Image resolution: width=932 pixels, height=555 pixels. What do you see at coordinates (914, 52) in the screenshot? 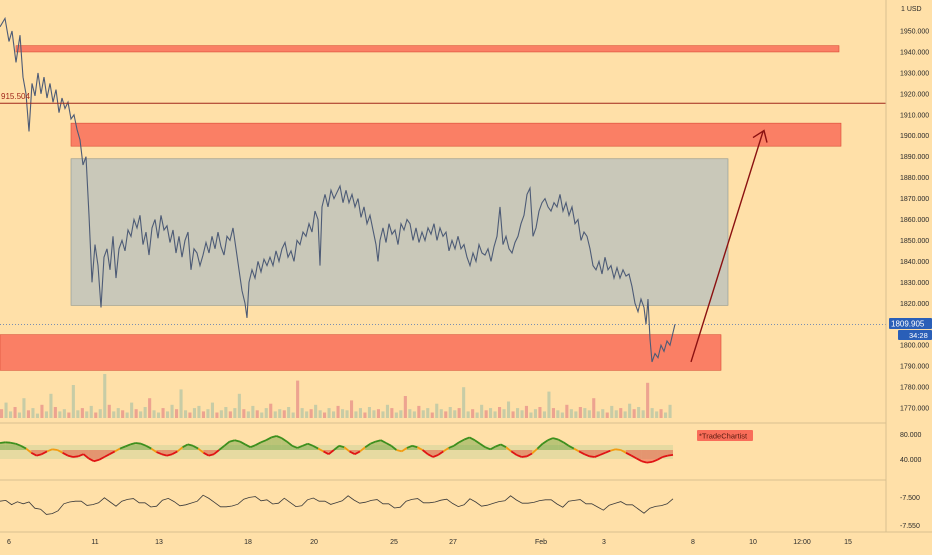
I see `price-tick-label: 1940.000` at bounding box center [914, 52].